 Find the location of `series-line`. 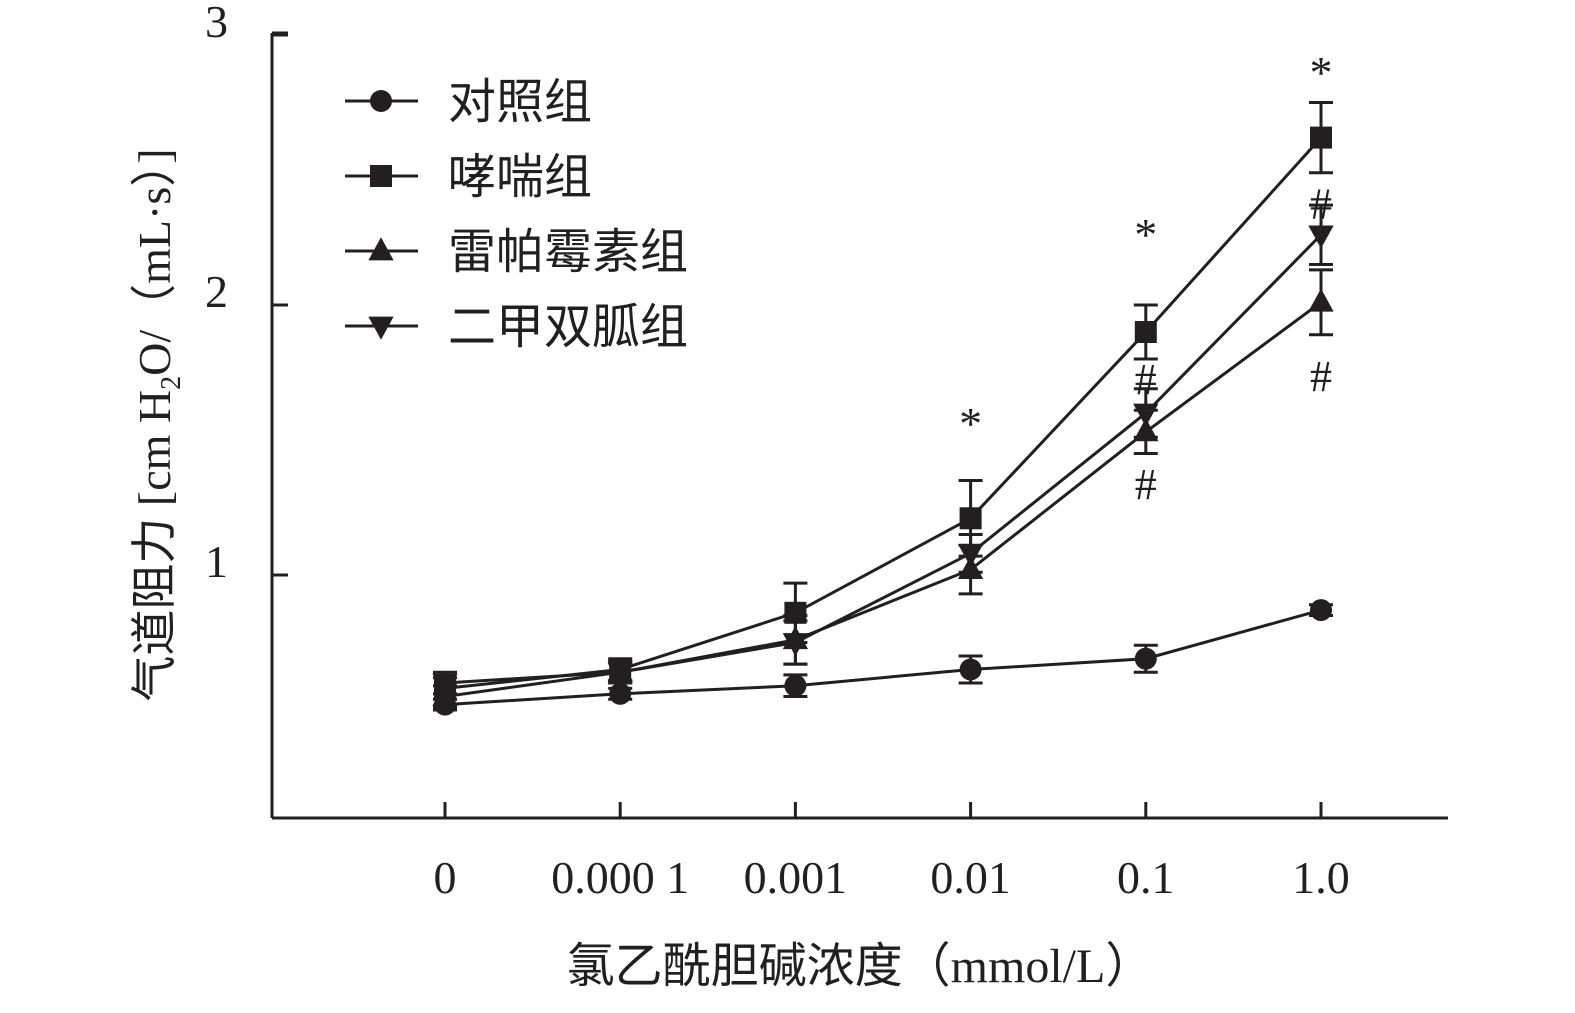

series-line is located at coordinates (883, 657).